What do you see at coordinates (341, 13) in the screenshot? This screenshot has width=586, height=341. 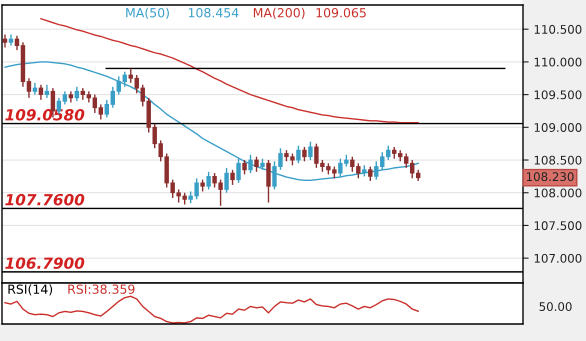 I see `annotation: 109.065` at bounding box center [341, 13].